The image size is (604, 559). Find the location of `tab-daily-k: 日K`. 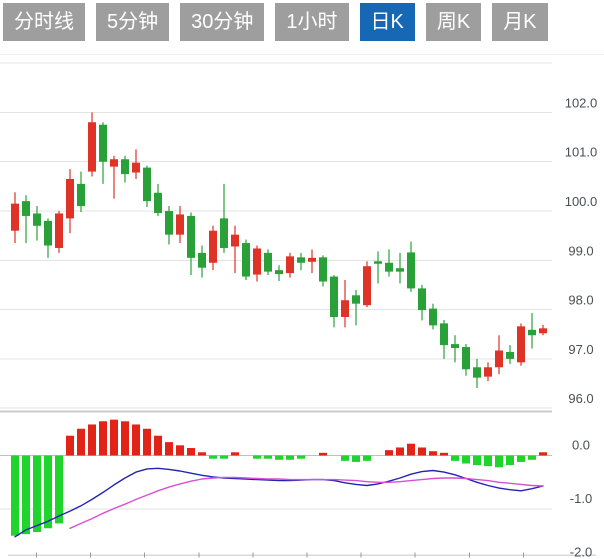

tab-daily-k: 日K is located at coordinates (387, 22).